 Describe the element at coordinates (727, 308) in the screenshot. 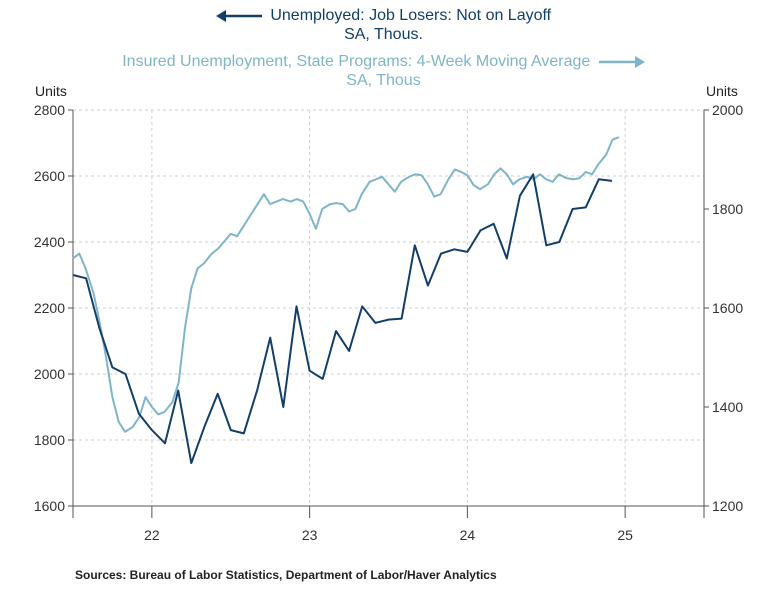

I see `right-tick-label: 1600` at that location.